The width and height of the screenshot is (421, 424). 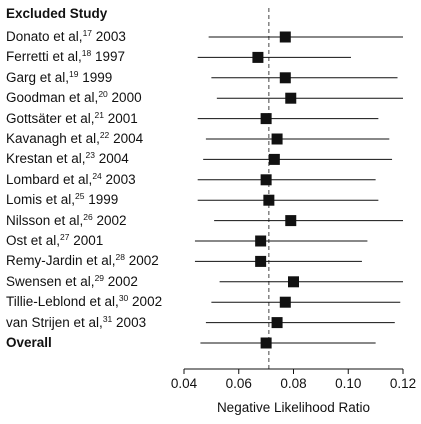 What do you see at coordinates (61, 261) in the screenshot?
I see `study-author: Remy-Jardin et al,` at bounding box center [61, 261].